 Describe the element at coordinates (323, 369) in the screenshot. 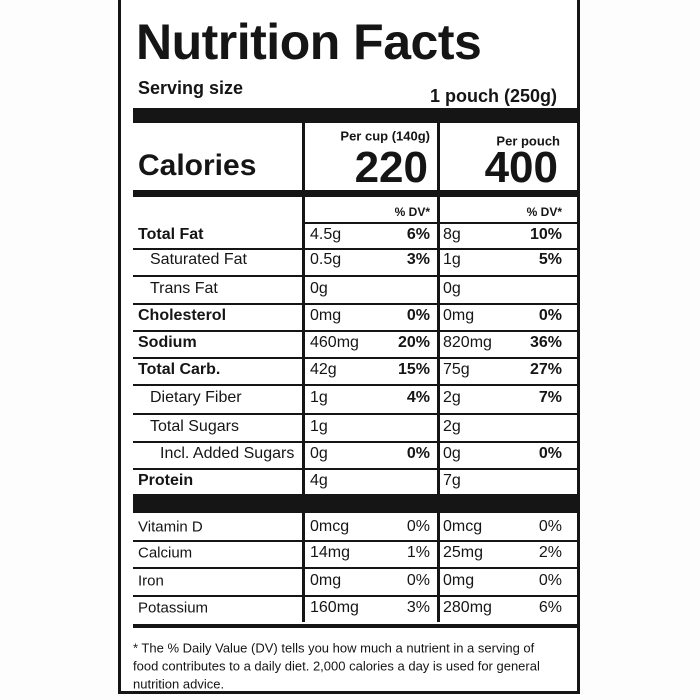

I see `amount: 42g` at that location.